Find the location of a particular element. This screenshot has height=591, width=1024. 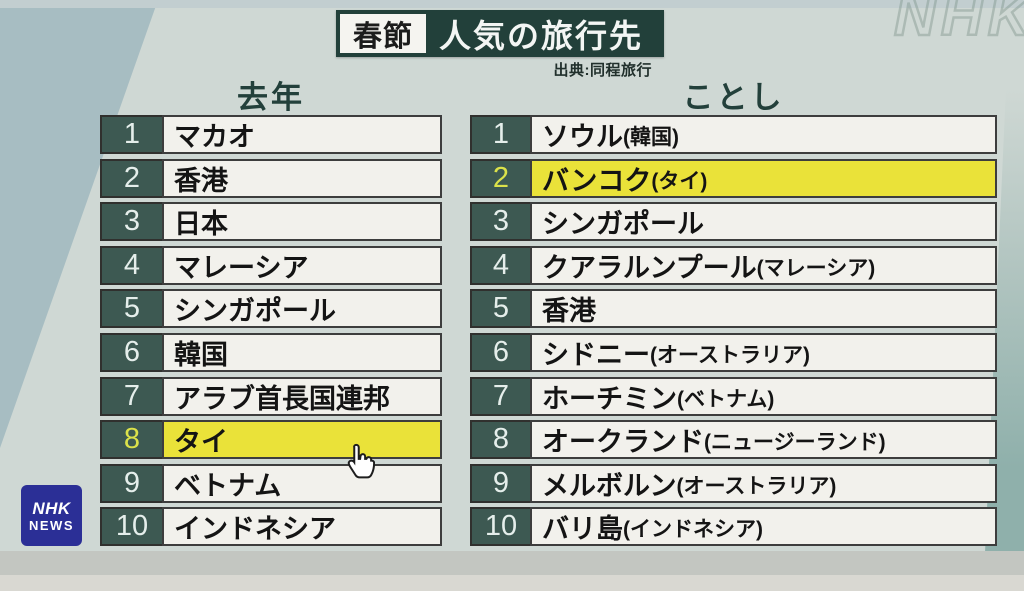

ranking-row: 3 シンガポール is located at coordinates (733, 222).